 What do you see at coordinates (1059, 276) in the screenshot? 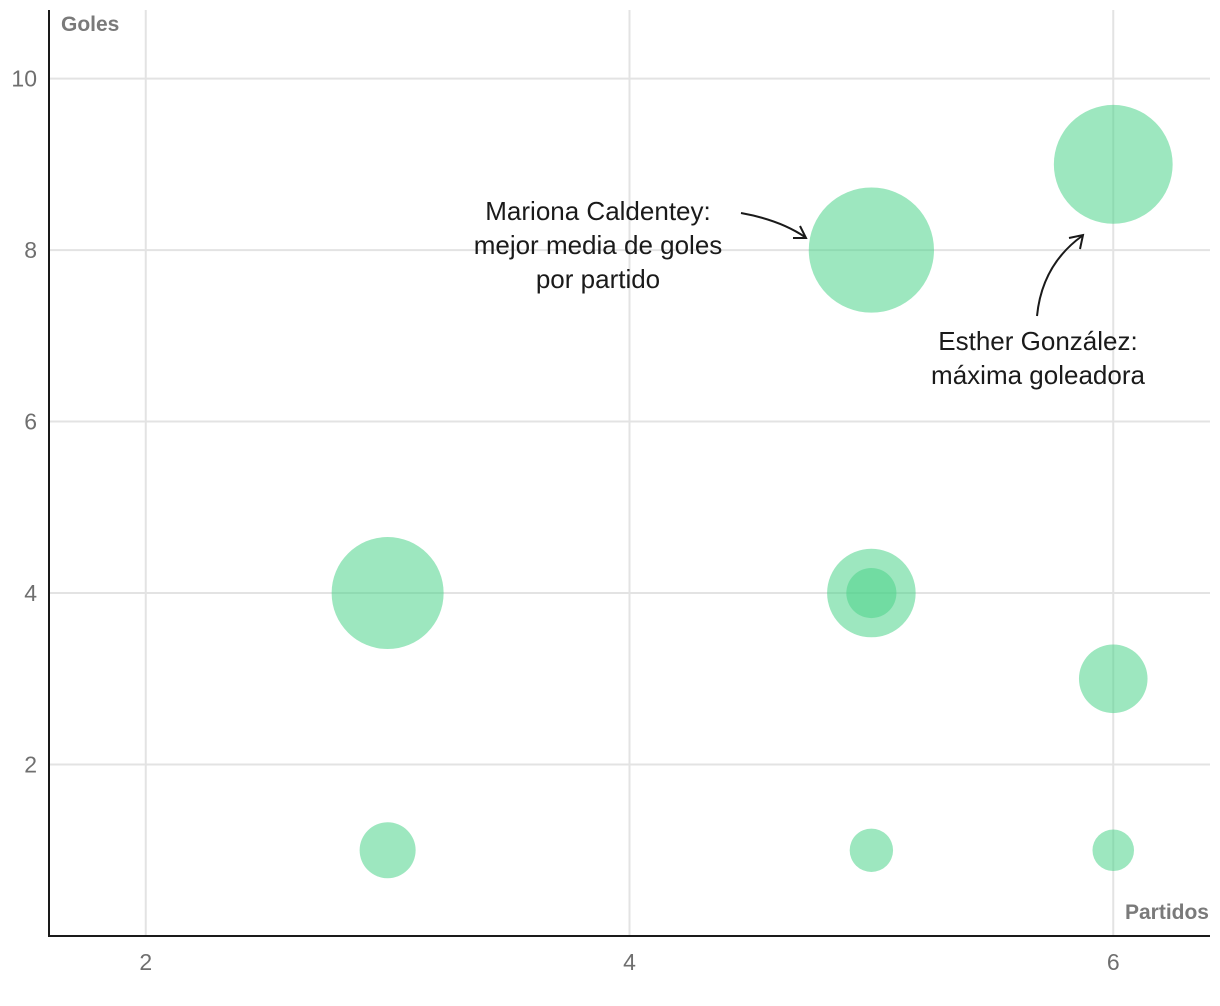
I see `annotation-esther-arrow` at bounding box center [1059, 276].